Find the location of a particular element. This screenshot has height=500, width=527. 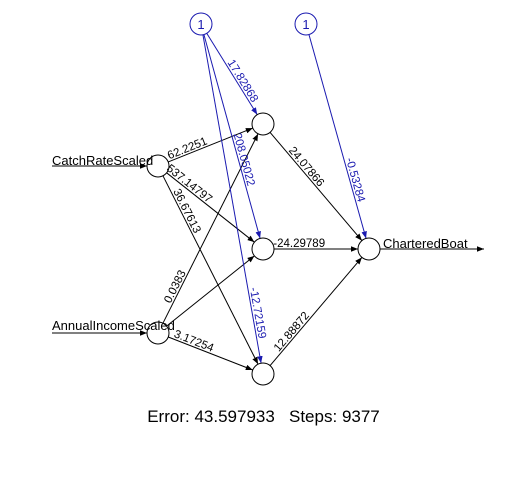

bias-node-hidden is located at coordinates (201, 24).